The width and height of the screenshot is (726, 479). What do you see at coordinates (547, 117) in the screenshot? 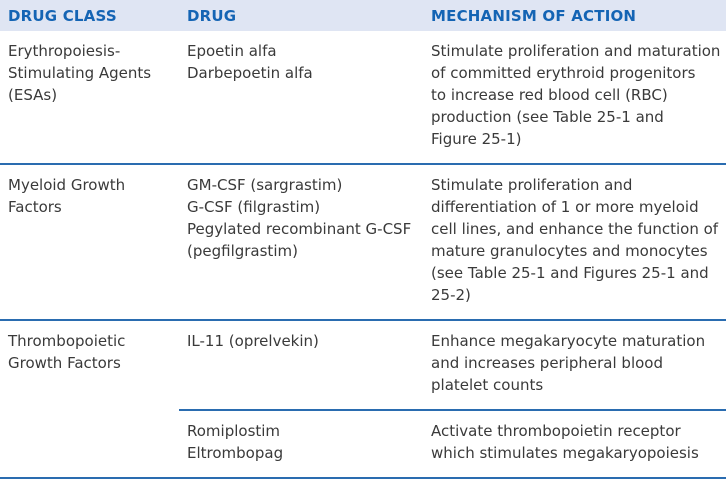
I see `mechanism-line: production (see Table 25-1 and` at bounding box center [547, 117].